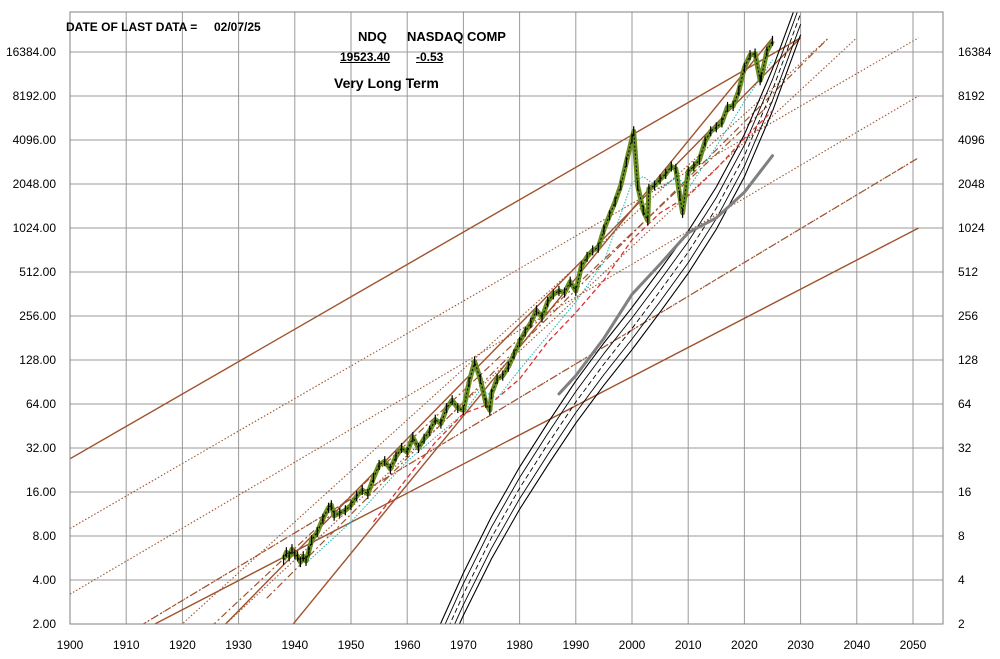 This screenshot has height=659, width=1000. Describe the element at coordinates (456, 36) in the screenshot. I see `index-name: NASDAQ COMP` at that location.